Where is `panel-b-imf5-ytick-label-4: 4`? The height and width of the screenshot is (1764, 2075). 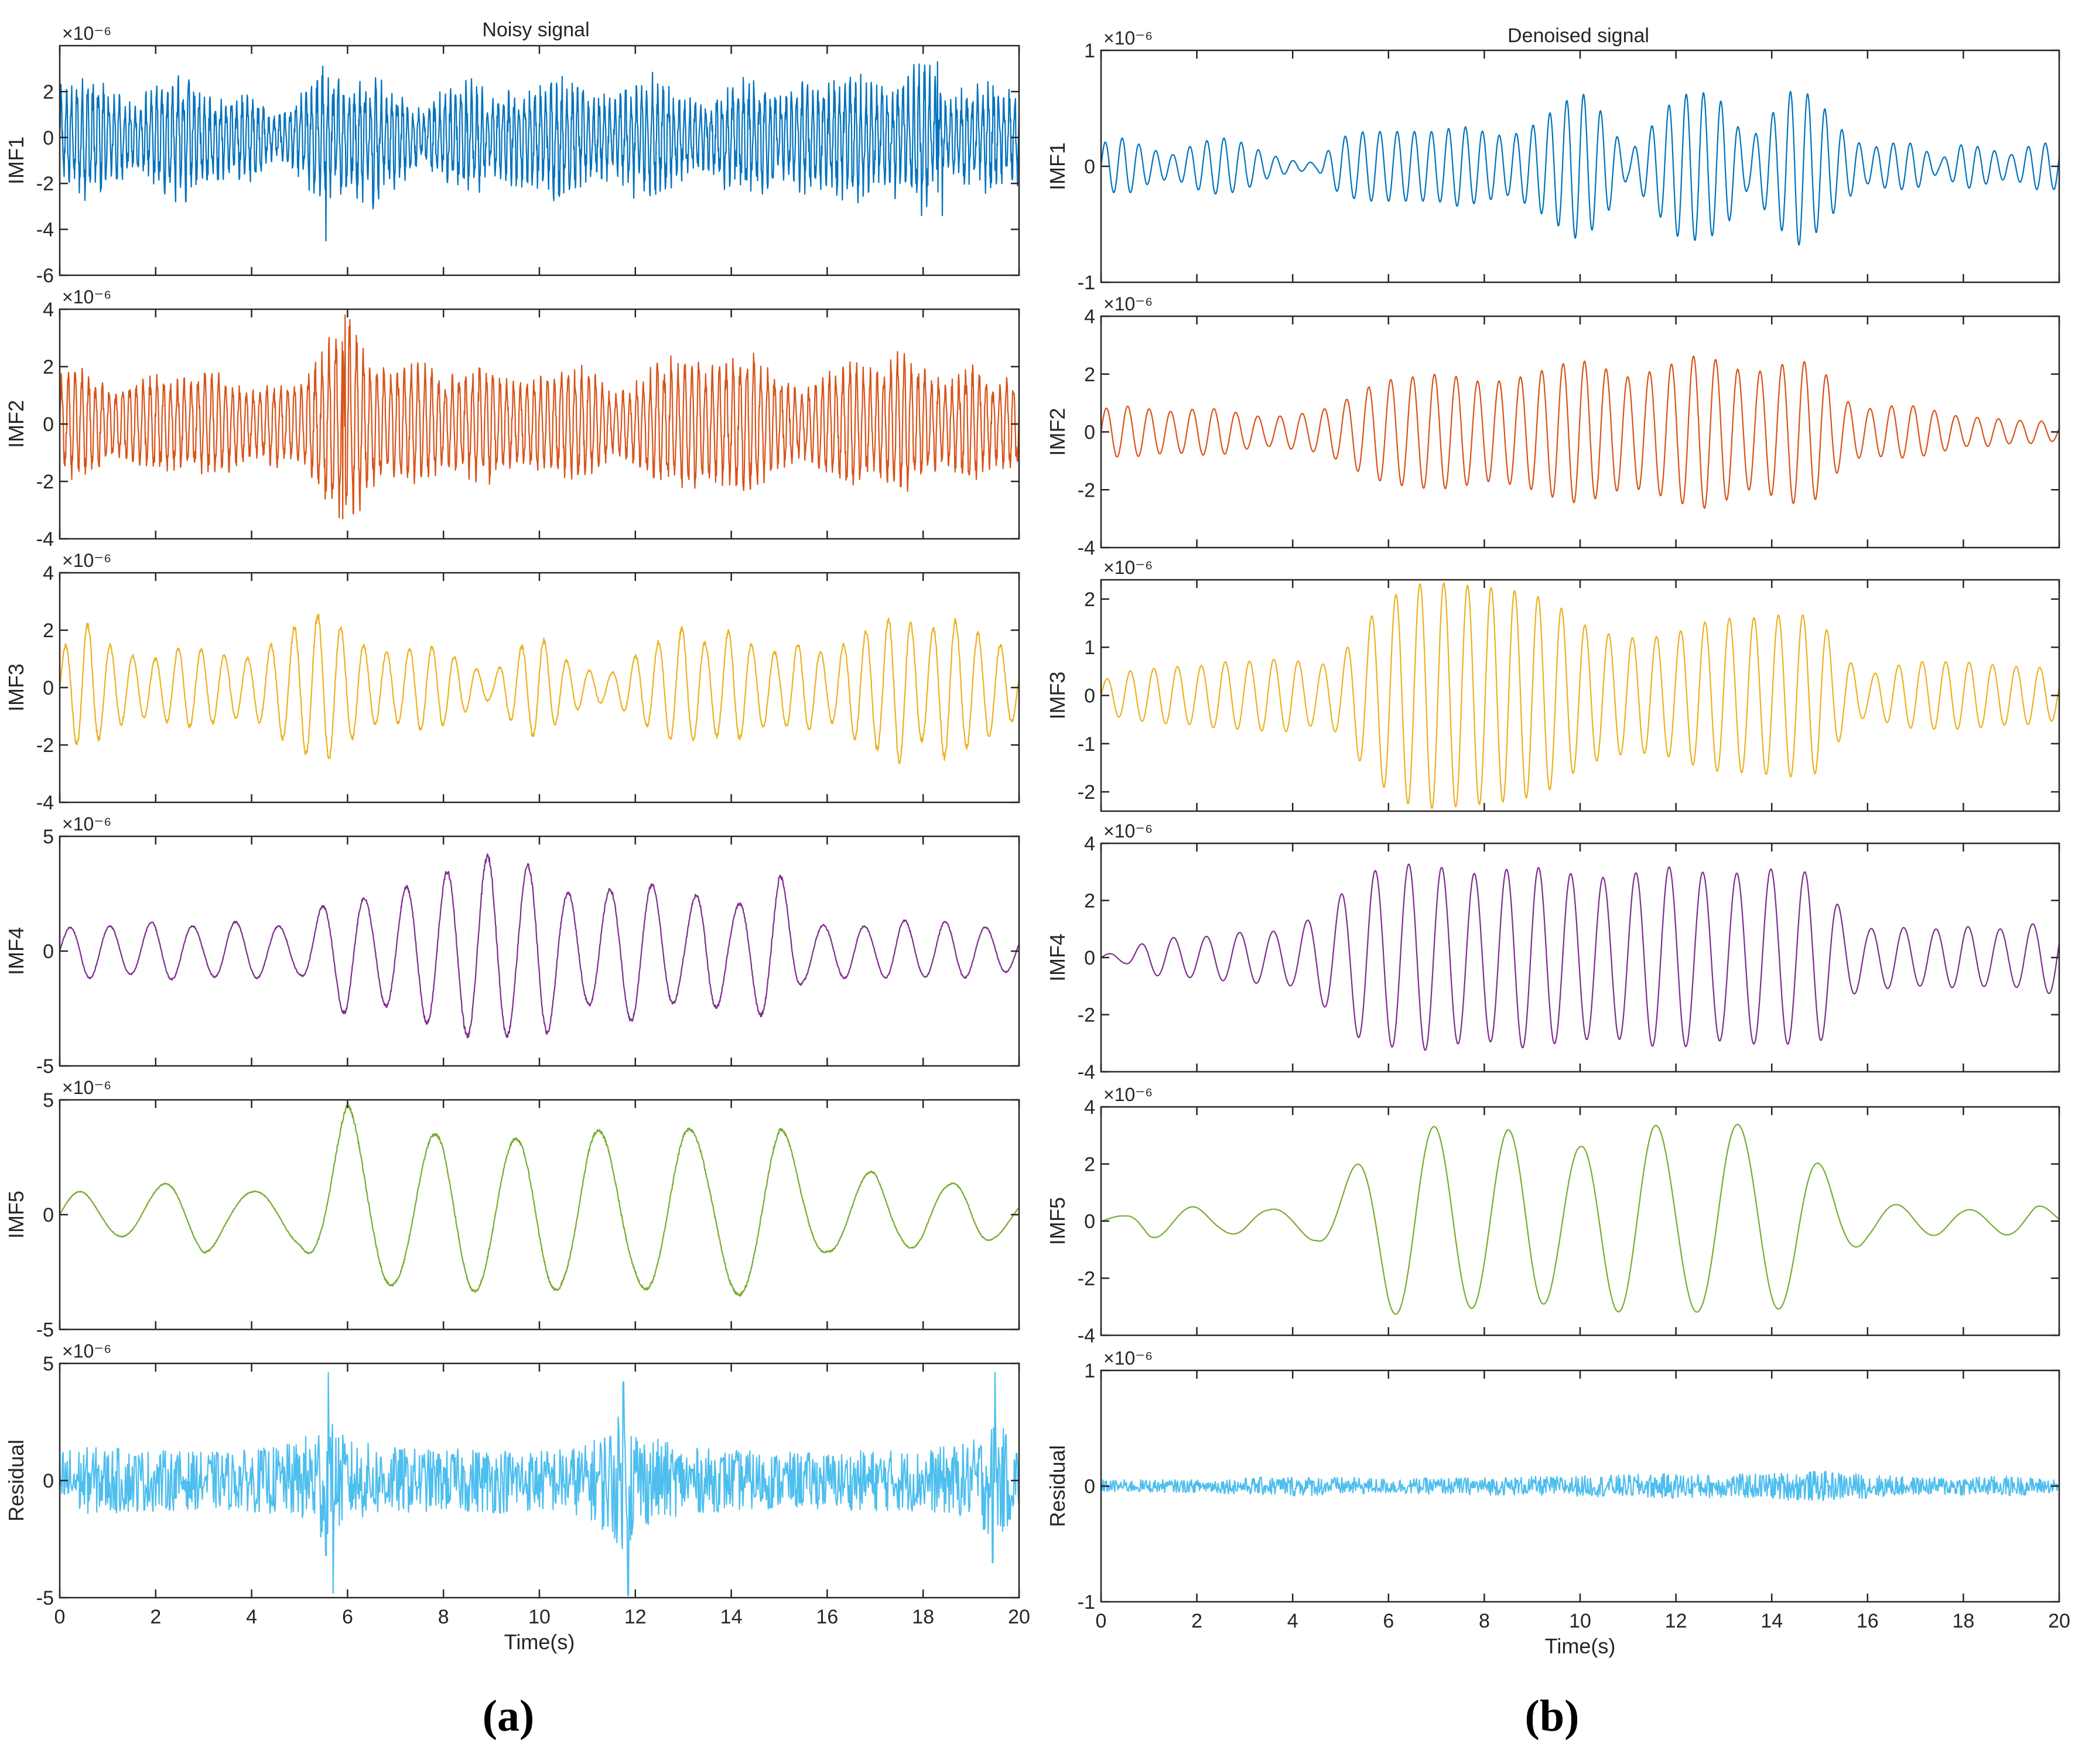
panel-b-imf5-ytick-label-4: 4 is located at coordinates (1089, 1107).